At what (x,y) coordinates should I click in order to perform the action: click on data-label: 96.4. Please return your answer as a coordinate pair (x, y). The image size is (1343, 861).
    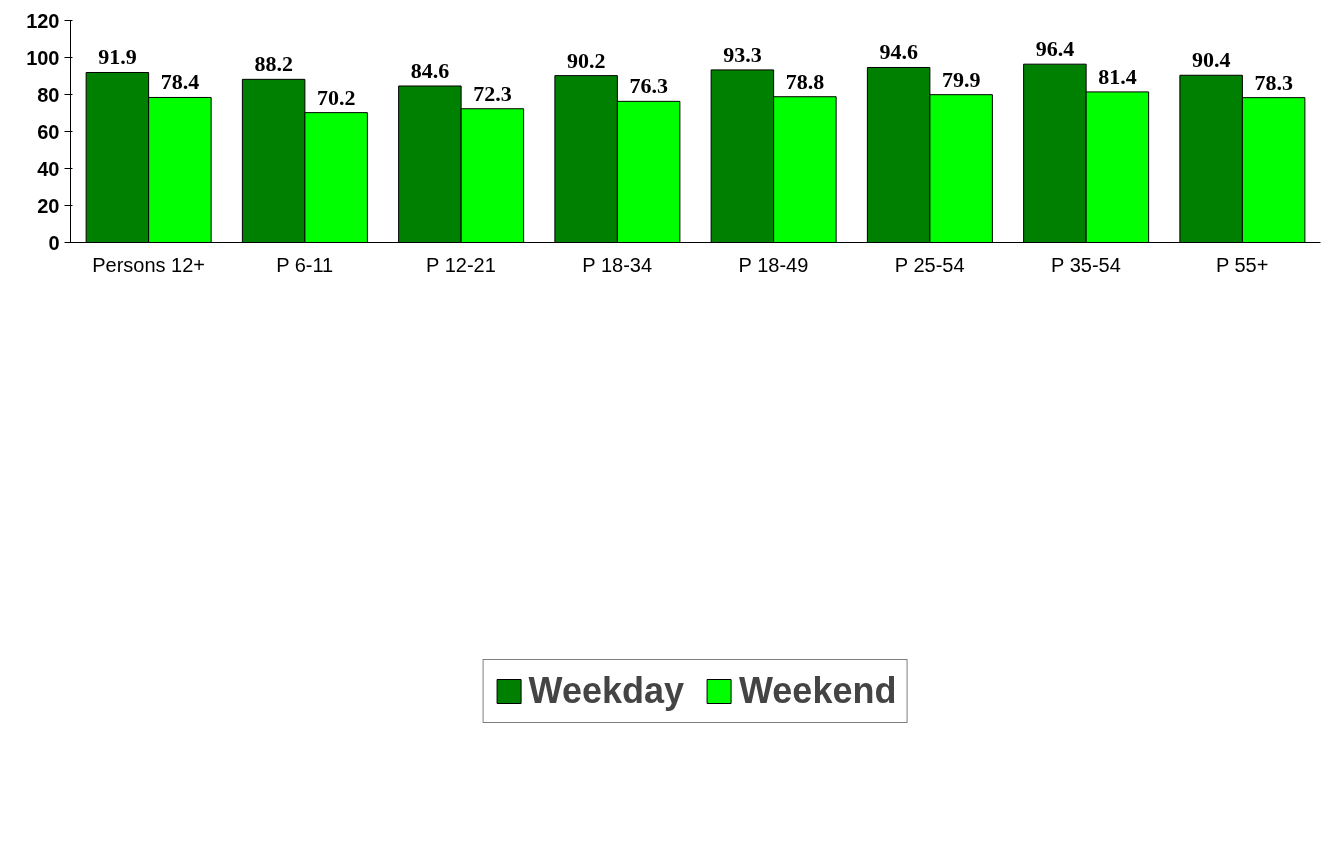
    Looking at the image, I should click on (1055, 49).